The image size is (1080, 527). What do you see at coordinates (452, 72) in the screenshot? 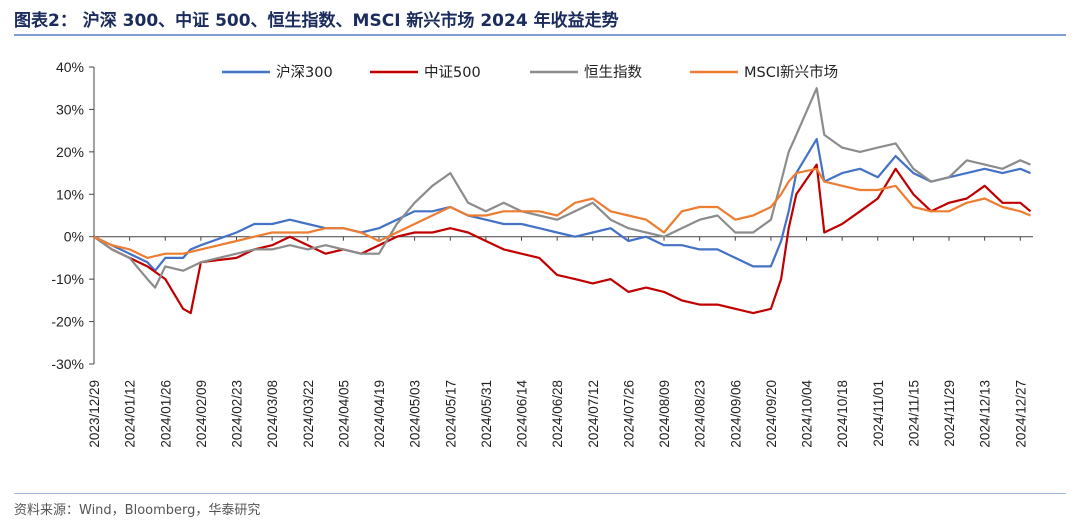
I see `legend-label: 中证500` at bounding box center [452, 72].